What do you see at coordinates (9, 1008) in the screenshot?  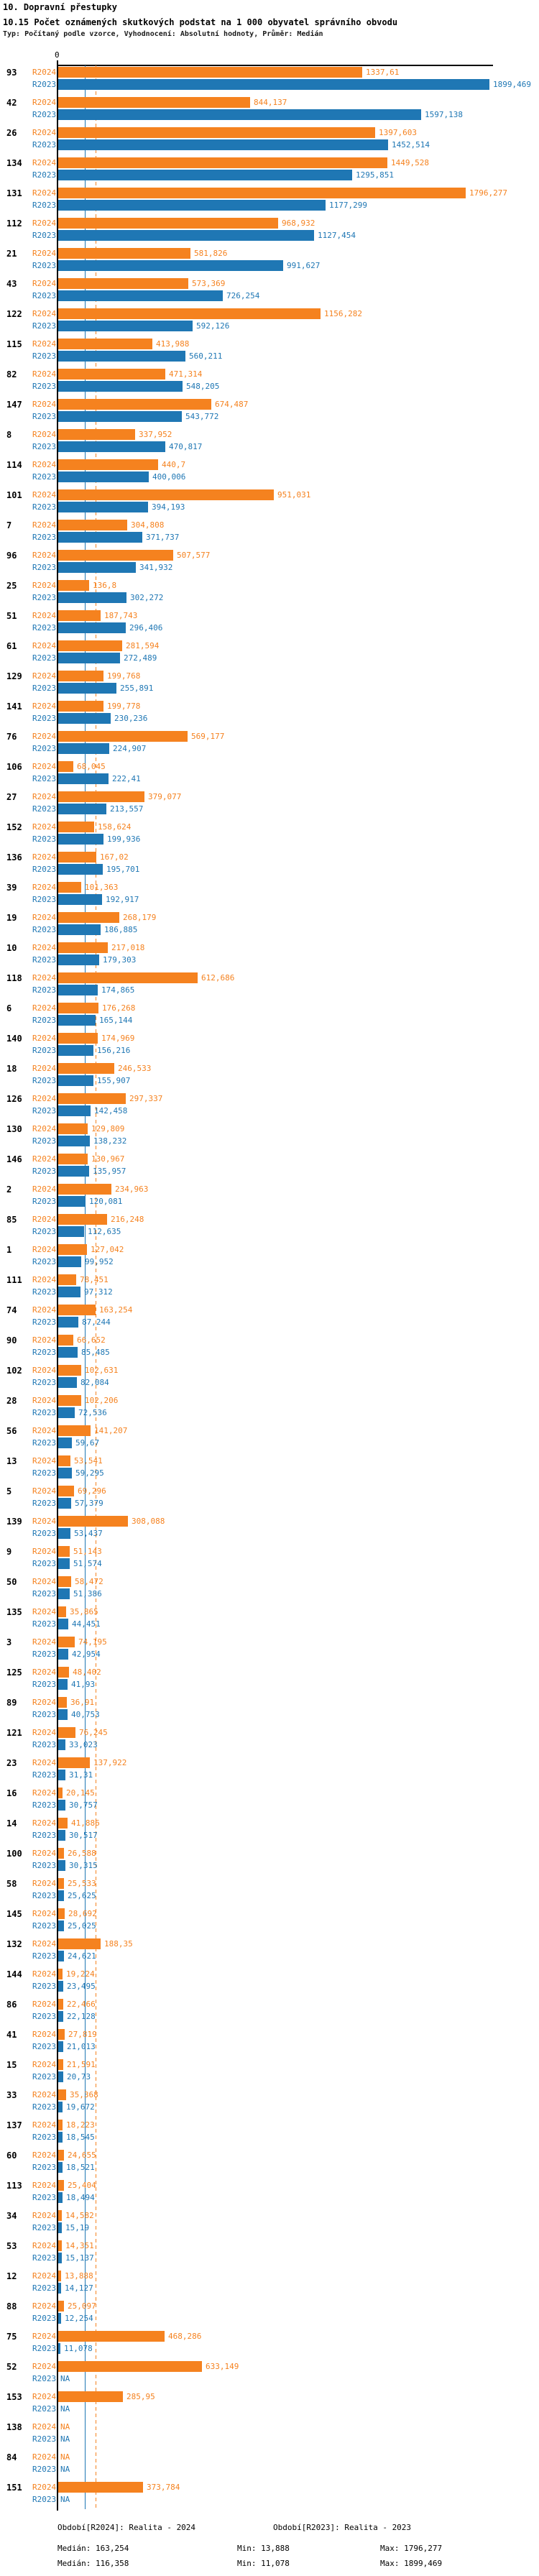 I see `row-id-label: 6` at bounding box center [9, 1008].